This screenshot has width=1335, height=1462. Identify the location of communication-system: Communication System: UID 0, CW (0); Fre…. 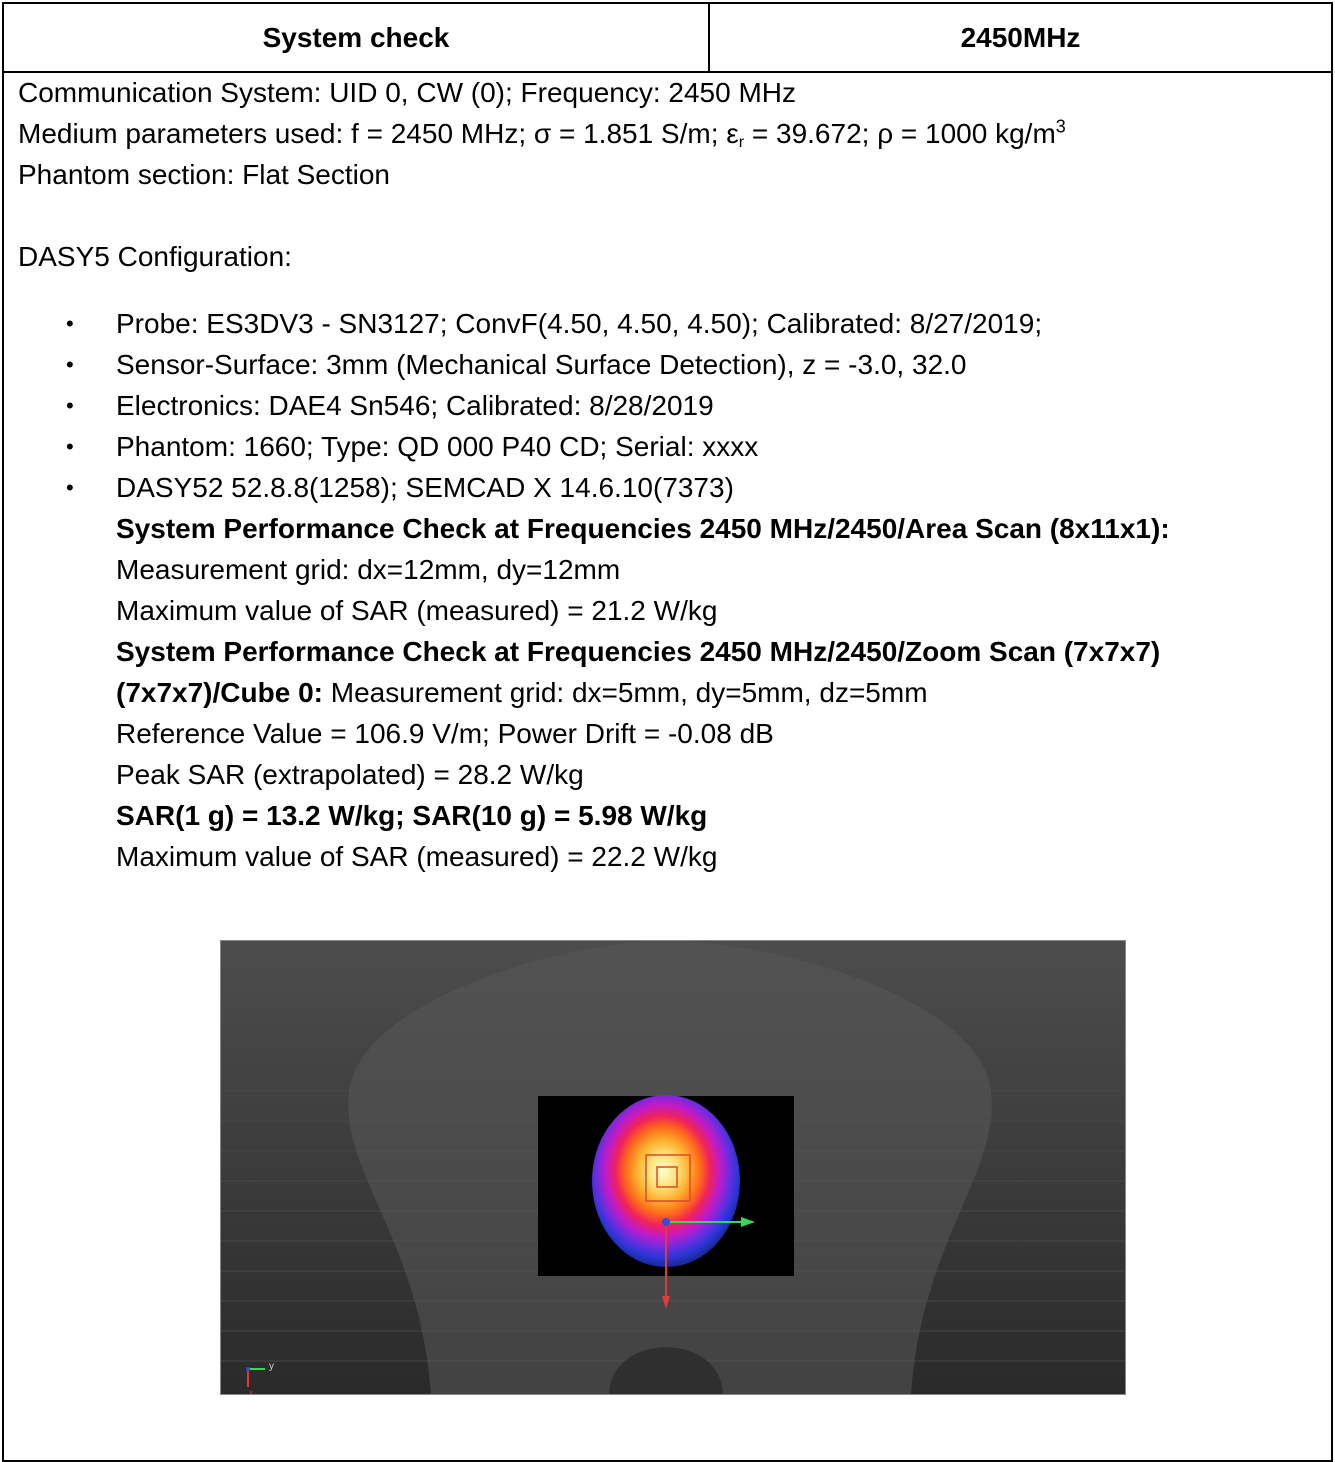
(407, 92).